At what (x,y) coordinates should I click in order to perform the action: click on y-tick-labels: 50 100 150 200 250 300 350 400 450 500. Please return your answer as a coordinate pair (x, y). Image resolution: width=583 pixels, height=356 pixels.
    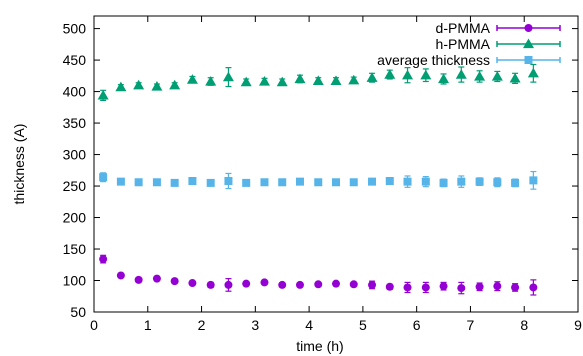
    Looking at the image, I should click on (75, 170).